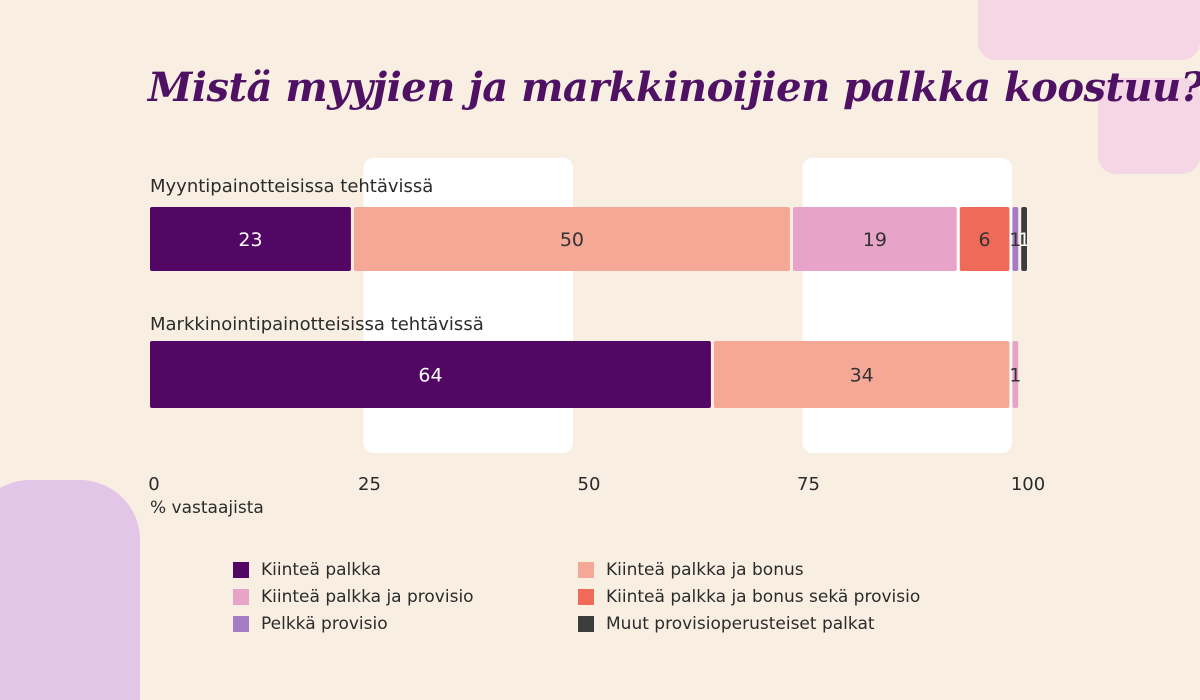 This screenshot has width=1200, height=700. What do you see at coordinates (367, 597) in the screenshot?
I see `legend-label: Kiinteä palkka ja provisio` at bounding box center [367, 597].